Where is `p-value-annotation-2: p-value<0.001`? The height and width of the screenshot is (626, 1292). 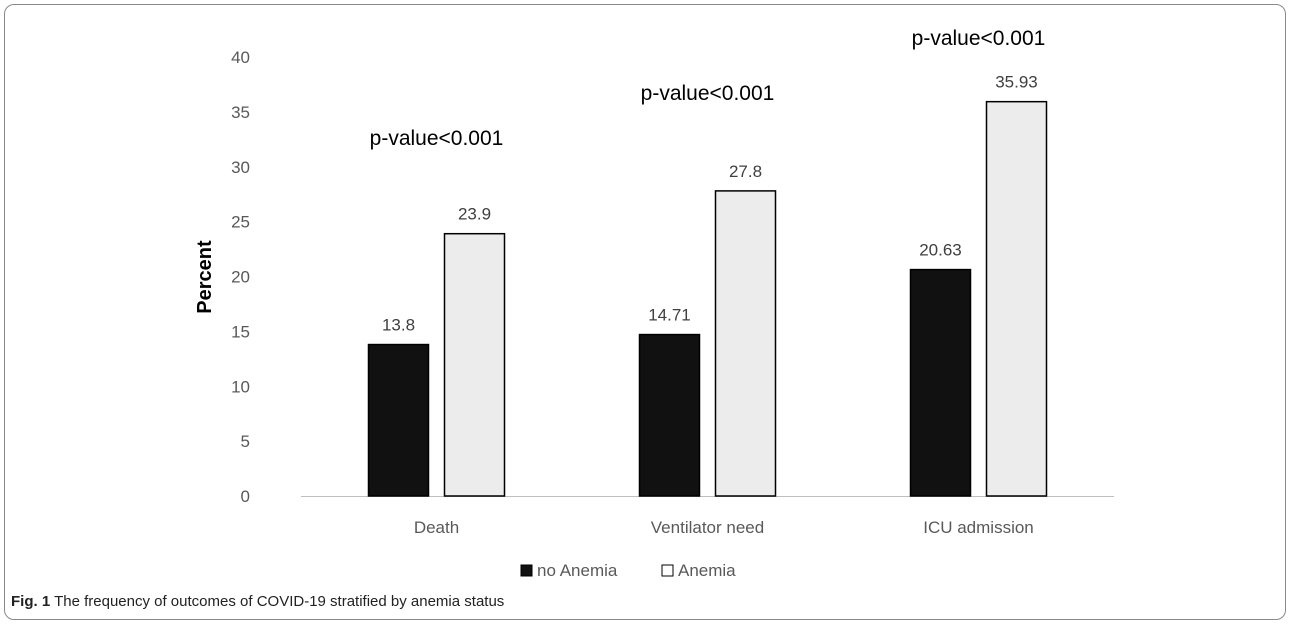 p-value-annotation-2: p-value<0.001 is located at coordinates (979, 38).